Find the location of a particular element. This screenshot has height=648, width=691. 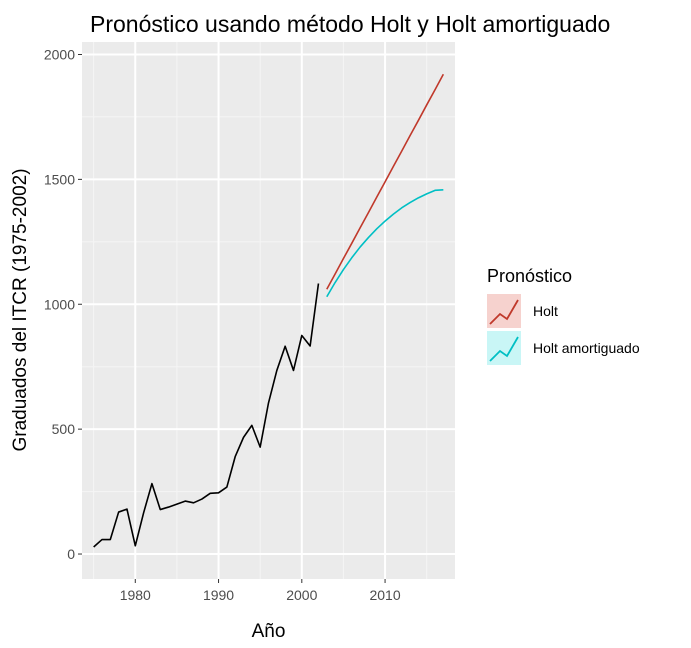

x-tick-label: 1980 is located at coordinates (135, 595).